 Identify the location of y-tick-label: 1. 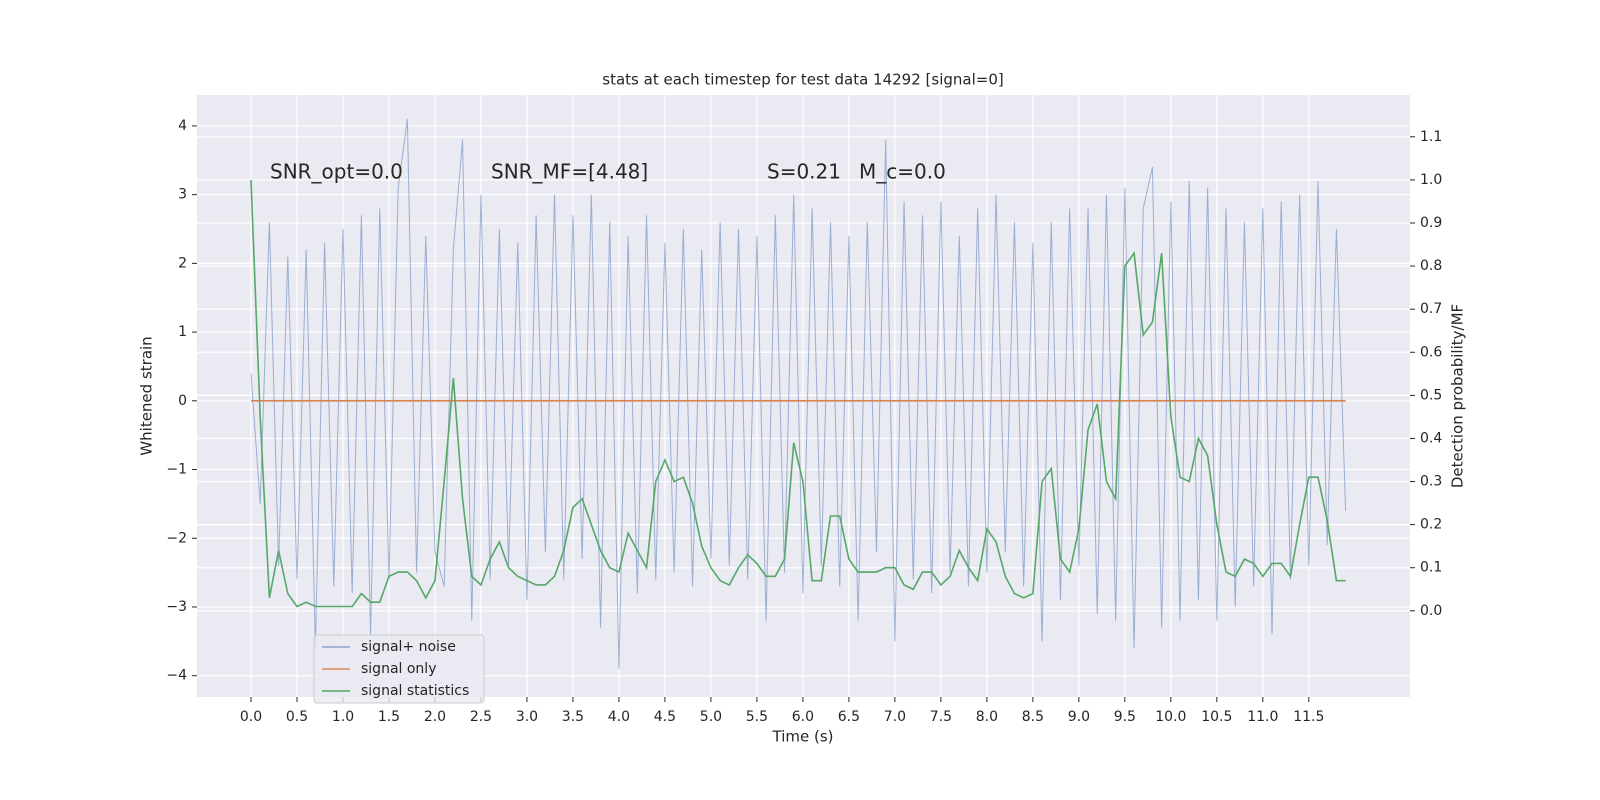
(182, 332).